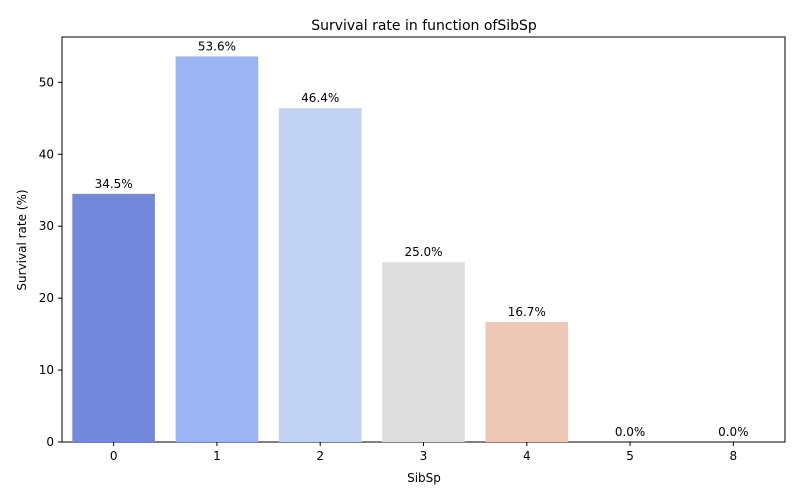 The image size is (800, 500). What do you see at coordinates (424, 26) in the screenshot?
I see `chart-title: Survival rate in function ofSibSp` at bounding box center [424, 26].